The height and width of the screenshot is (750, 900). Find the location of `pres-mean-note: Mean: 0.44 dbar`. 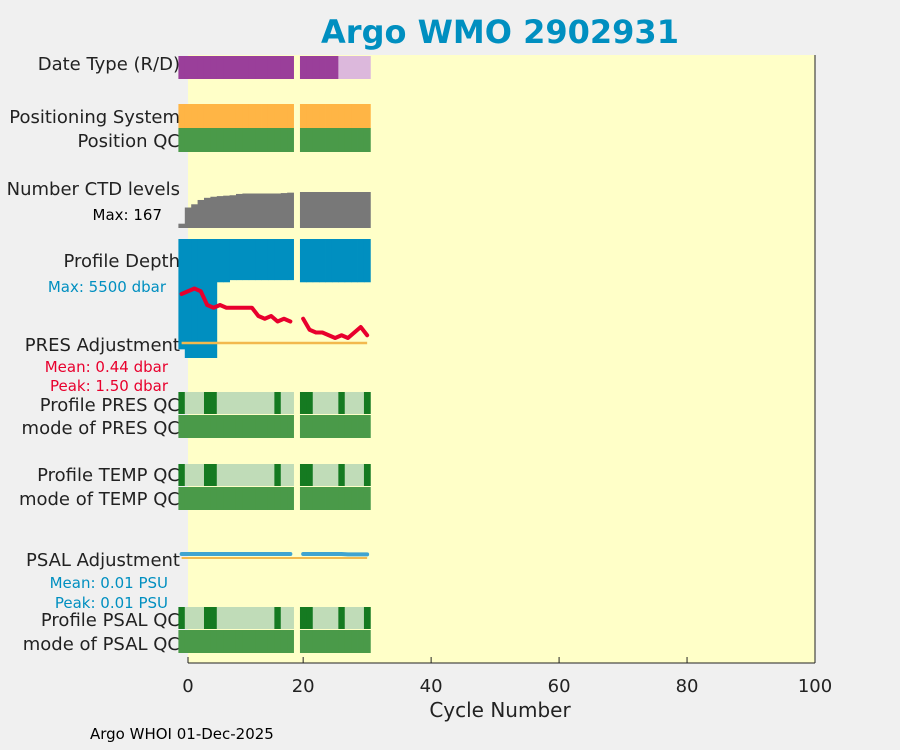

pres-mean-note: Mean: 0.44 dbar is located at coordinates (107, 367).